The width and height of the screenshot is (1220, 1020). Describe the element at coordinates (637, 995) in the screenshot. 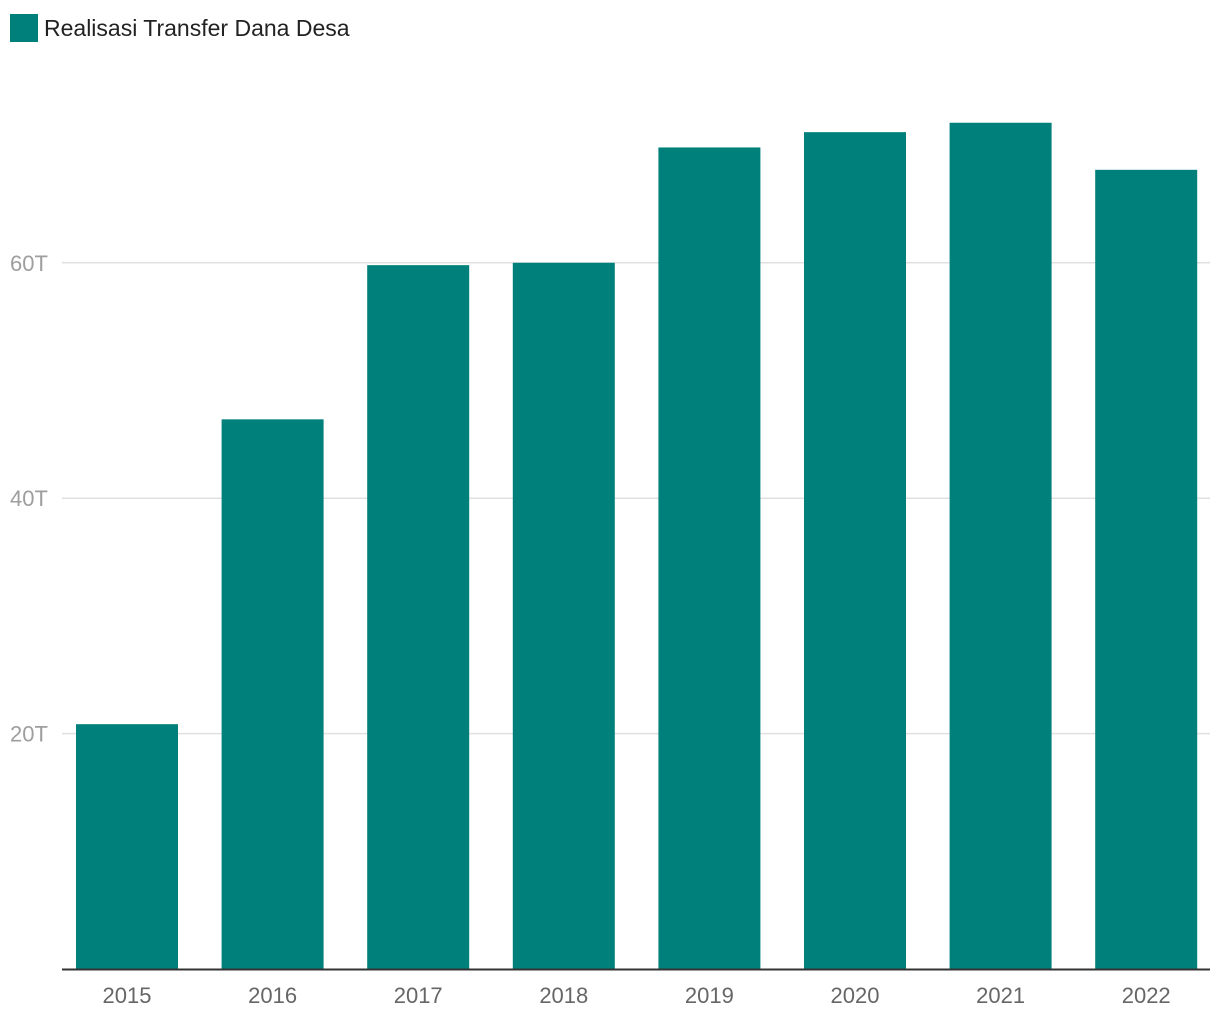

I see `x-axis-labels: 2015 2016 2017 2018 2019 2020 2021 2022` at that location.